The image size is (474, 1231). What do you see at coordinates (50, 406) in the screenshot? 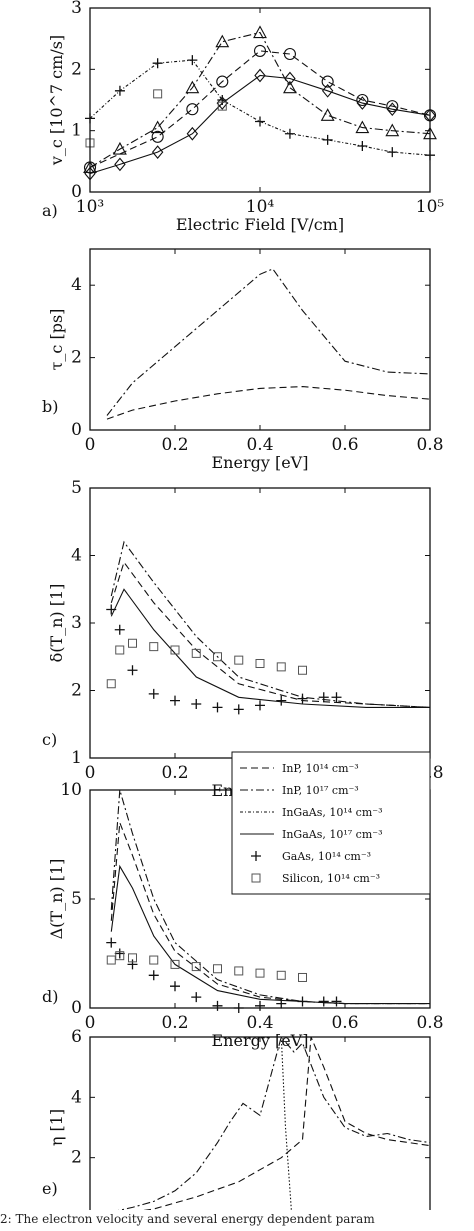
I see `panel-label: b)` at bounding box center [50, 406].